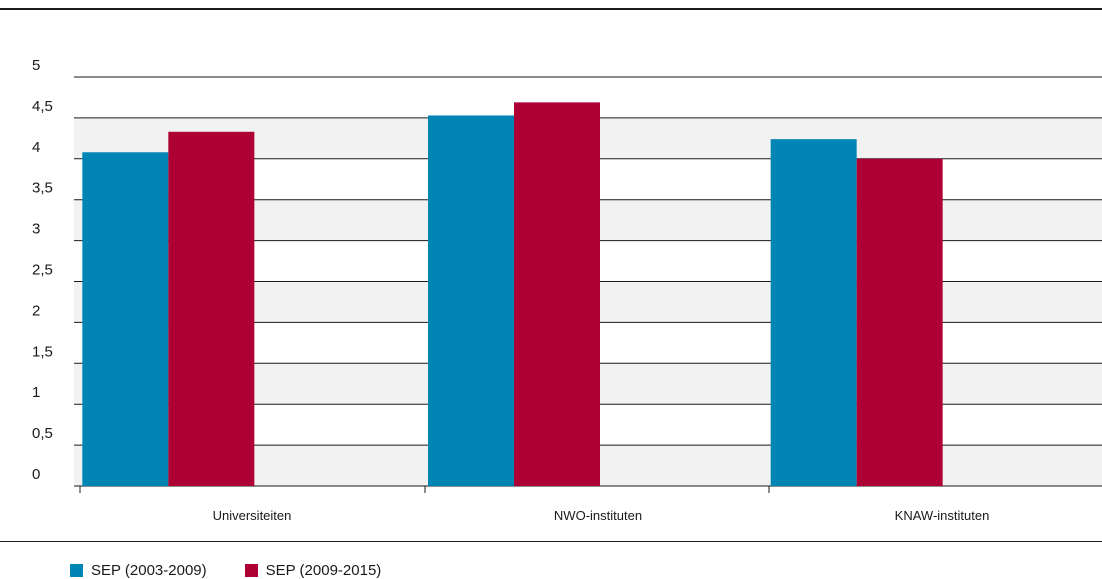  I want to click on y-tick-label: 2,5, so click(42, 270).